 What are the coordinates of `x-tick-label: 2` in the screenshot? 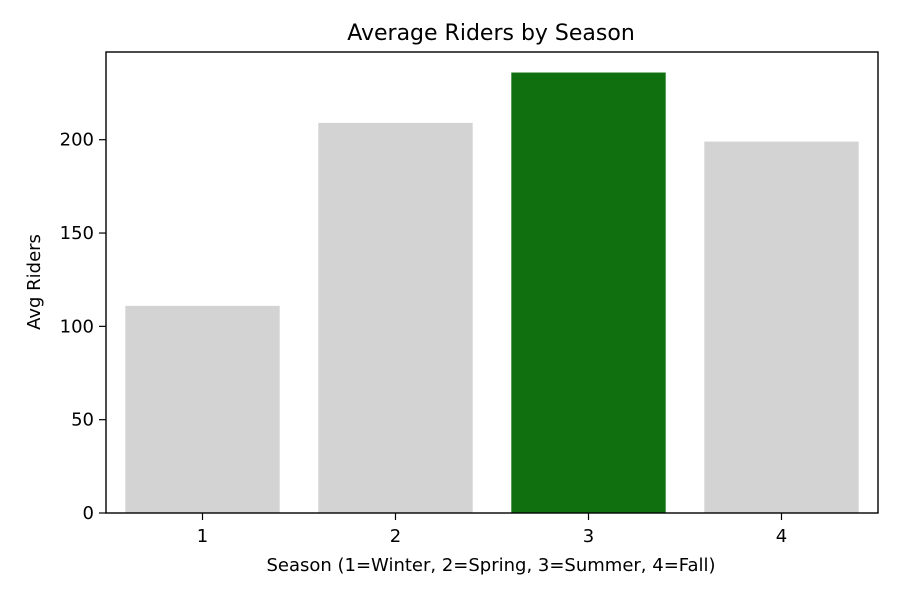 It's located at (395, 536).